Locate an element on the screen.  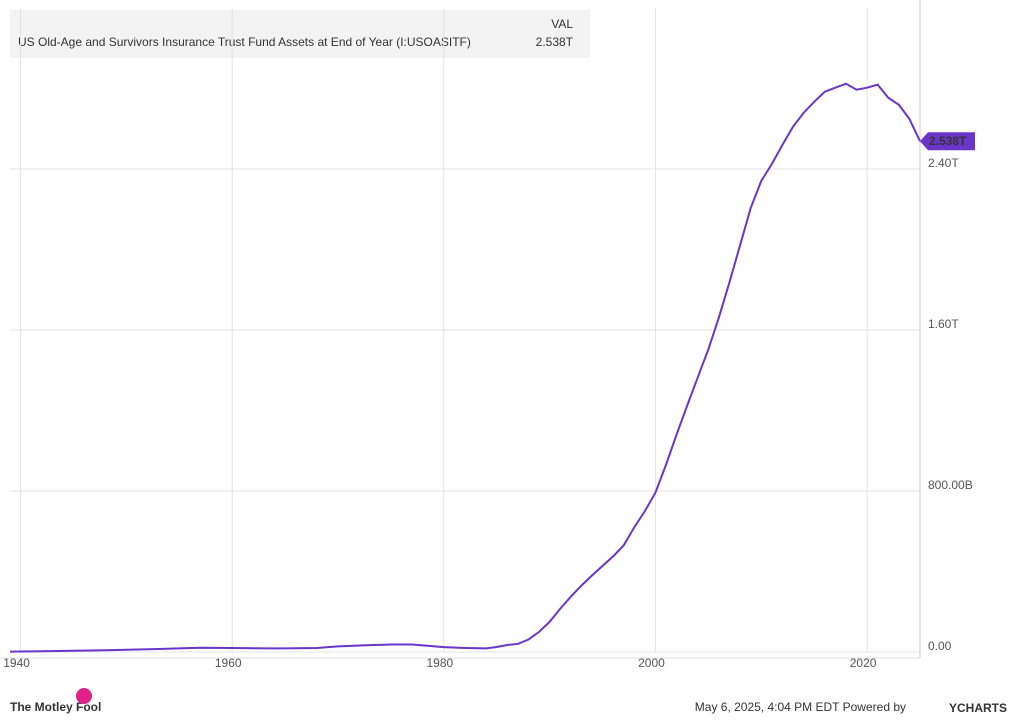
end-value-label: 2.538T is located at coordinates (948, 141).